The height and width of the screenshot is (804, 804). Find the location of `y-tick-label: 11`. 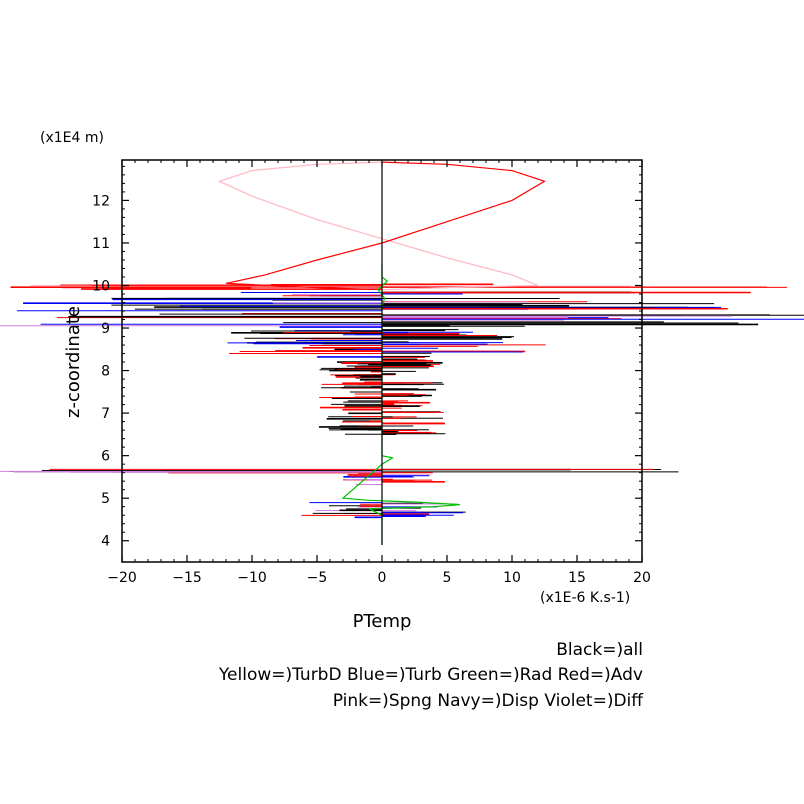

y-tick-label: 11 is located at coordinates (101, 244).